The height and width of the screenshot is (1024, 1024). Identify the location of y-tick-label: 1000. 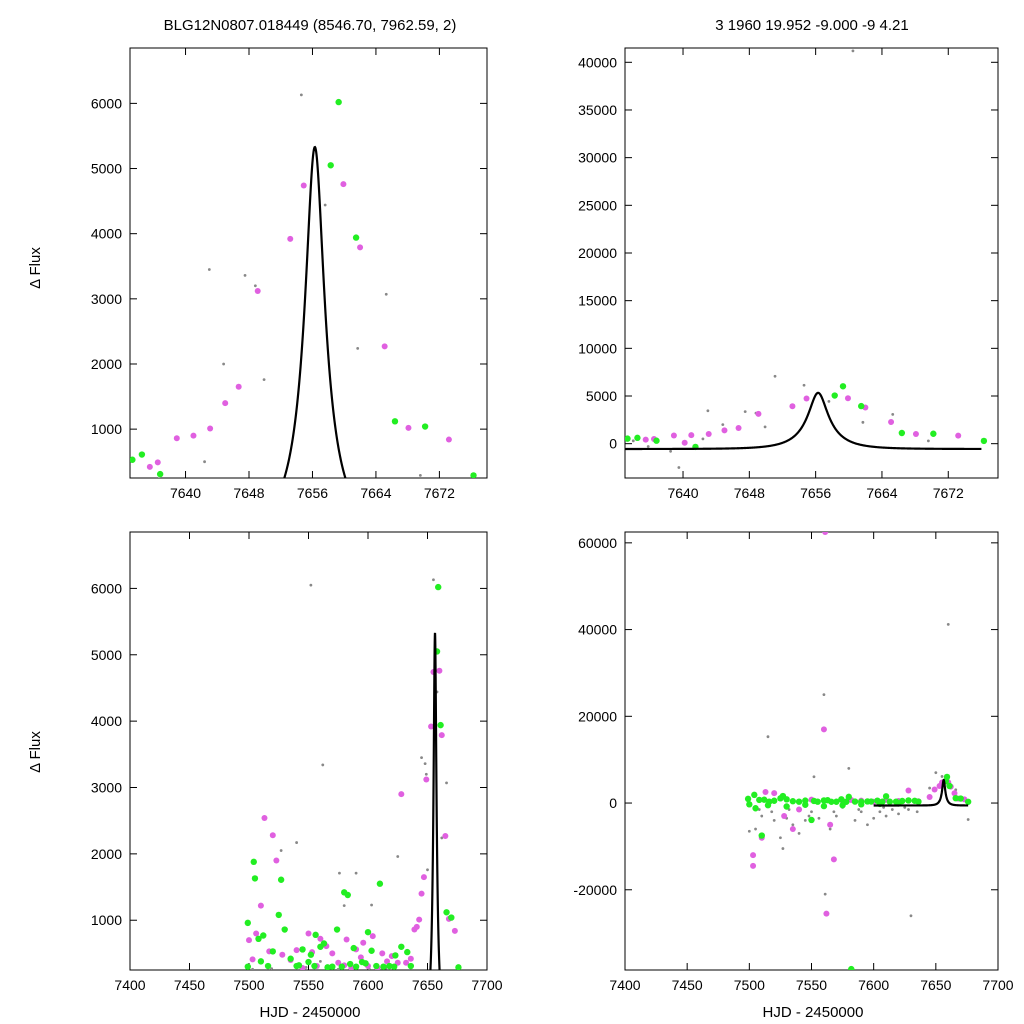
(106, 920).